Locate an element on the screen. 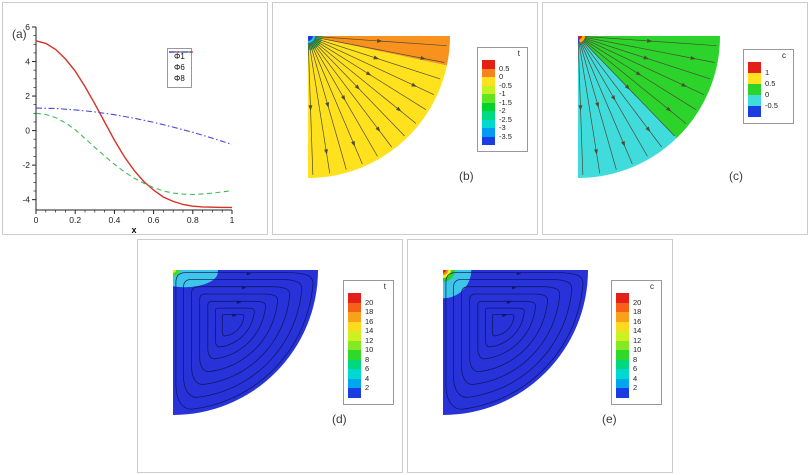  y-tick-label: -4 is located at coordinates (26, 200).